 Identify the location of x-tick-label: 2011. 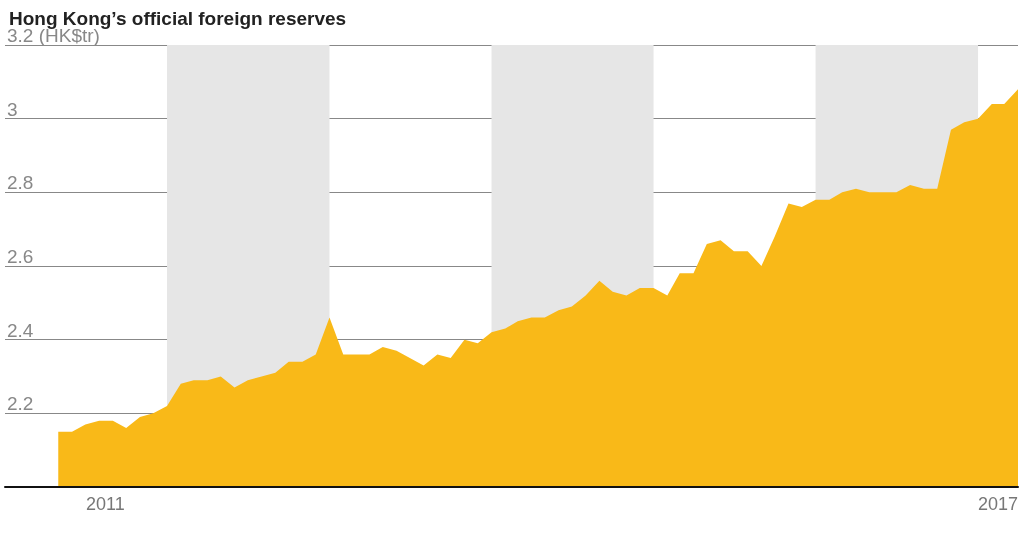
(105, 504).